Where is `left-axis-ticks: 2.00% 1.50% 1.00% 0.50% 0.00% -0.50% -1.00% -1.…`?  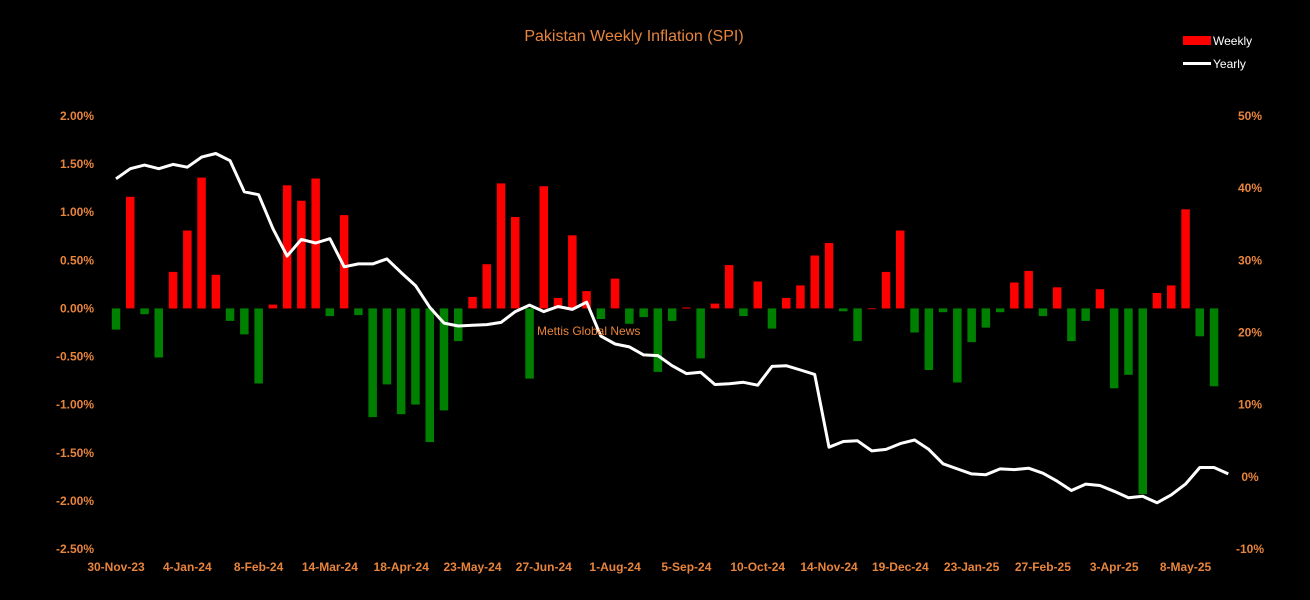 left-axis-ticks: 2.00% 1.50% 1.00% 0.50% 0.00% -0.50% -1.00% -1.… is located at coordinates (75, 332).